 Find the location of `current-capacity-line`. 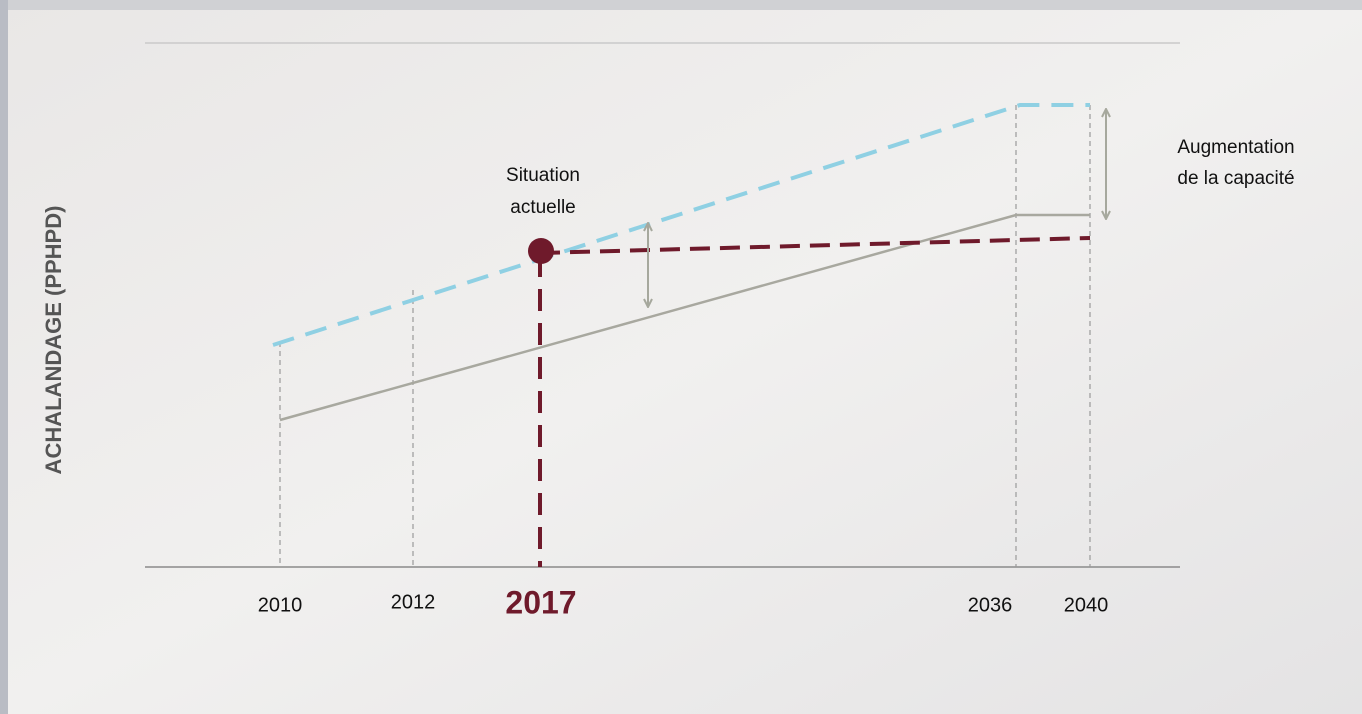

current-capacity-line is located at coordinates (815, 245).